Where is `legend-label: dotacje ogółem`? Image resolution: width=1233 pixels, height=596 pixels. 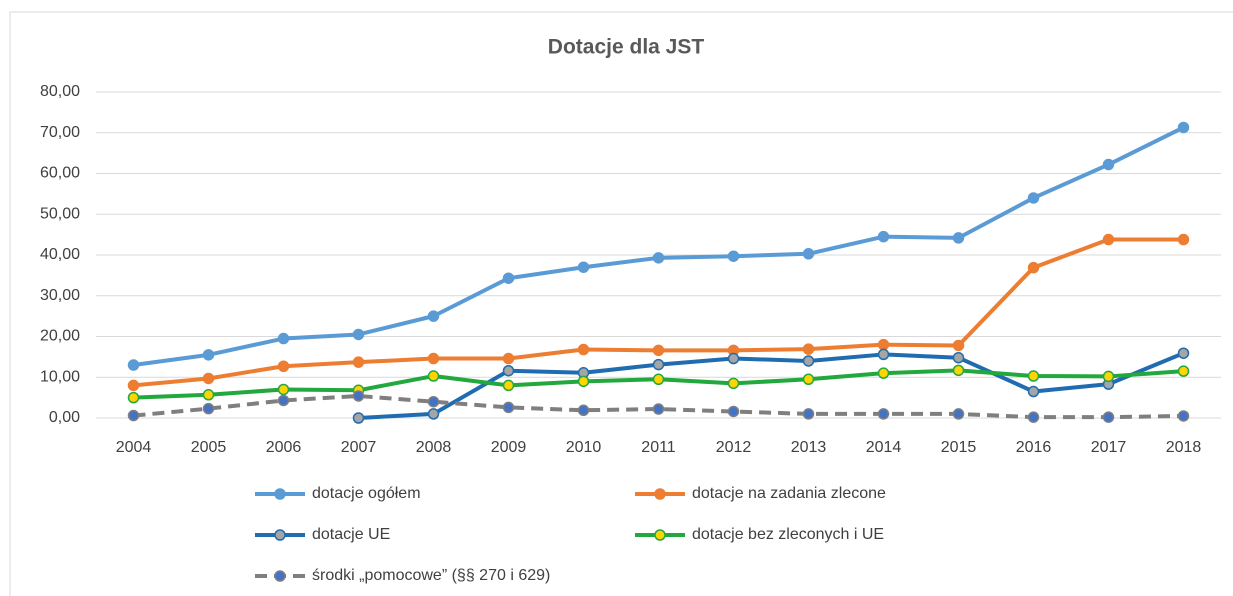
legend-label: dotacje ogółem is located at coordinates (366, 493).